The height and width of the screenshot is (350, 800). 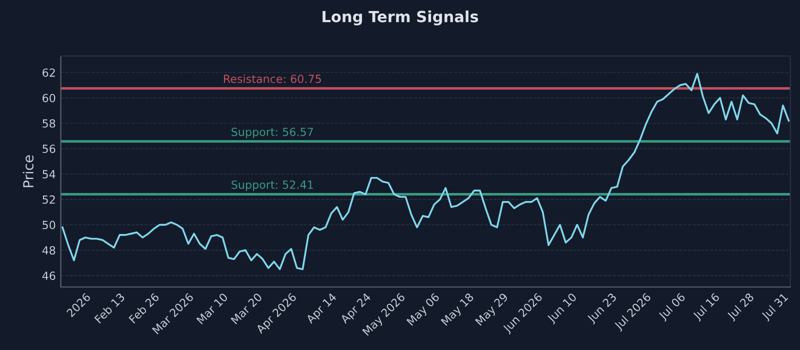 What do you see at coordinates (49, 98) in the screenshot?
I see `y-tick-label: 60` at bounding box center [49, 98].